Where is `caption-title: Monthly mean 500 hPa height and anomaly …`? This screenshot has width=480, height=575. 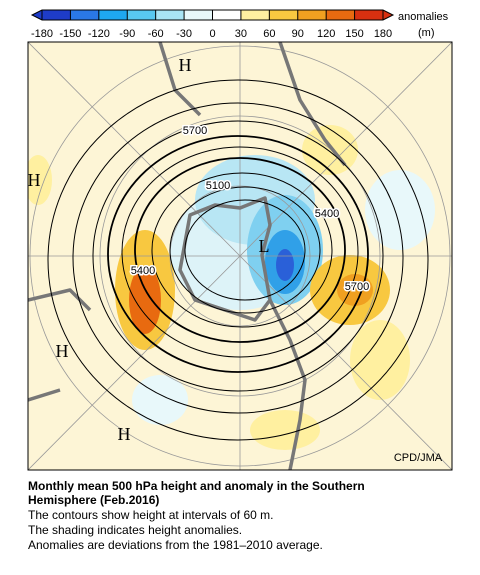
caption-title: Monthly mean 500 hPa height and anomaly … is located at coordinates (196, 486).